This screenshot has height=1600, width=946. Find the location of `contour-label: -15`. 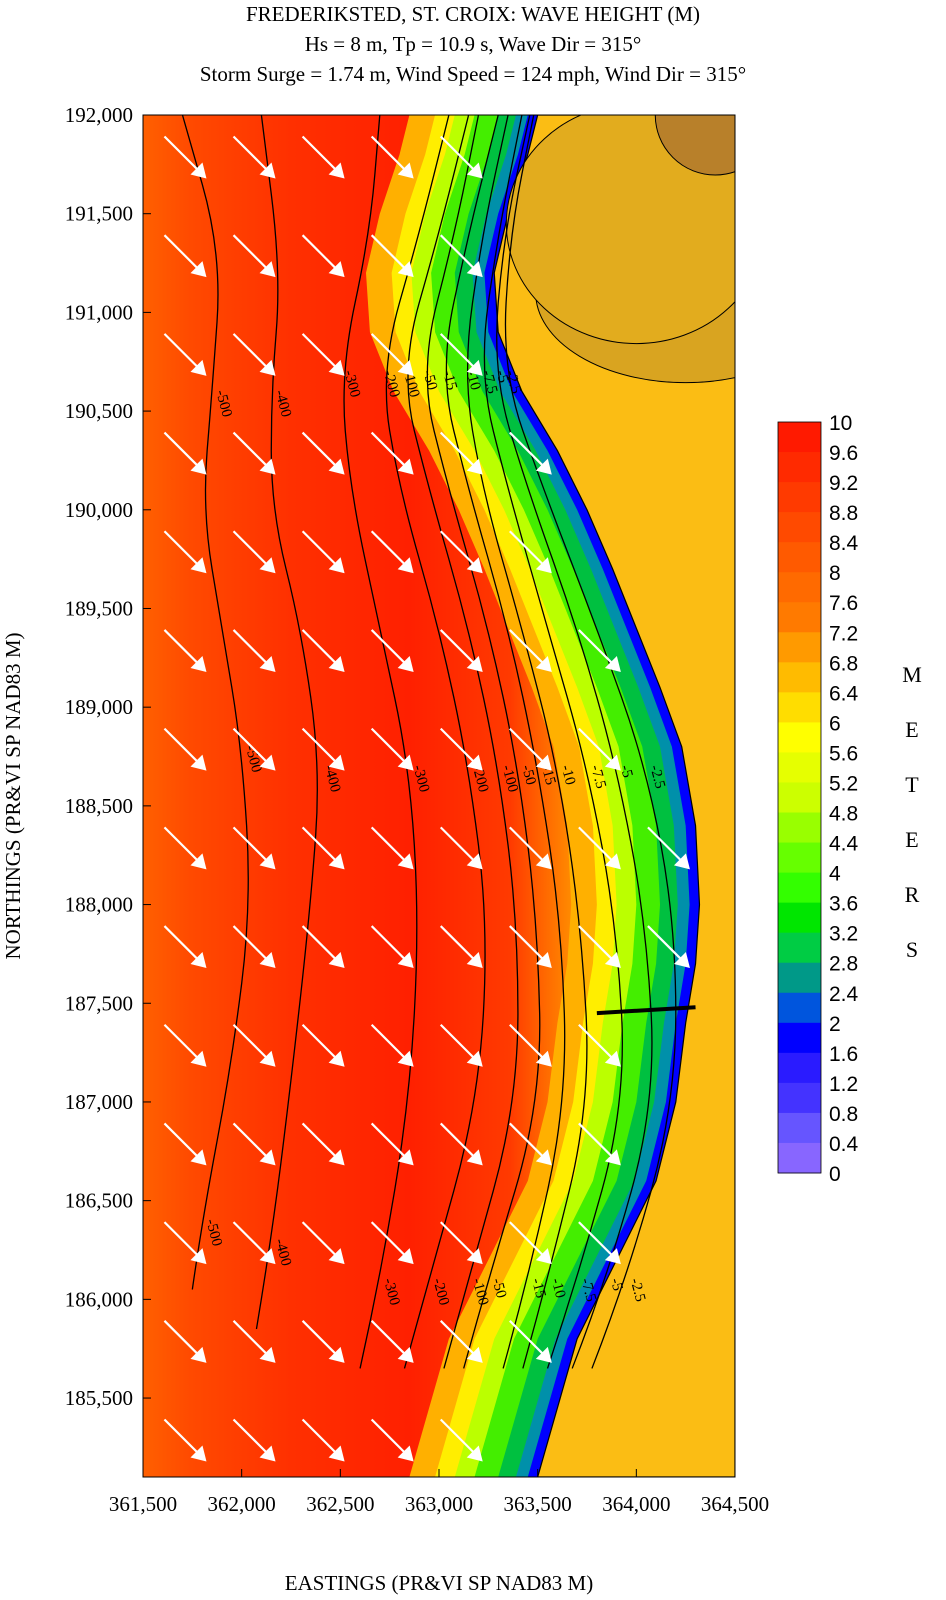

contour-label: -15 is located at coordinates (548, 774).